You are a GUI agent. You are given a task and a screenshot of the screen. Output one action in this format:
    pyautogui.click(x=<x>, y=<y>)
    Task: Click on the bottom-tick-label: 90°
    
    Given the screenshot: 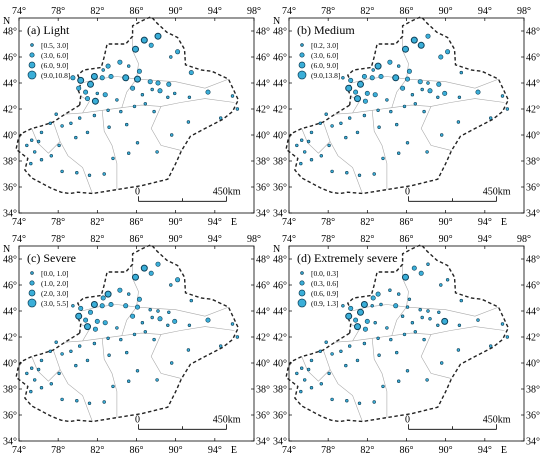 What is the action you would take?
    pyautogui.click(x=446, y=450)
    